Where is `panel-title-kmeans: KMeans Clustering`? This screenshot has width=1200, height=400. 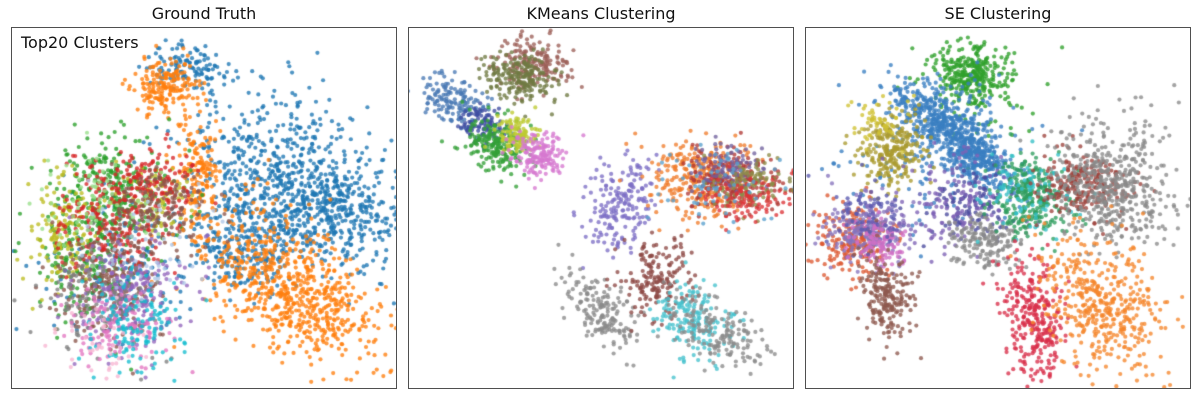
panel-title-kmeans: KMeans Clustering is located at coordinates (601, 13).